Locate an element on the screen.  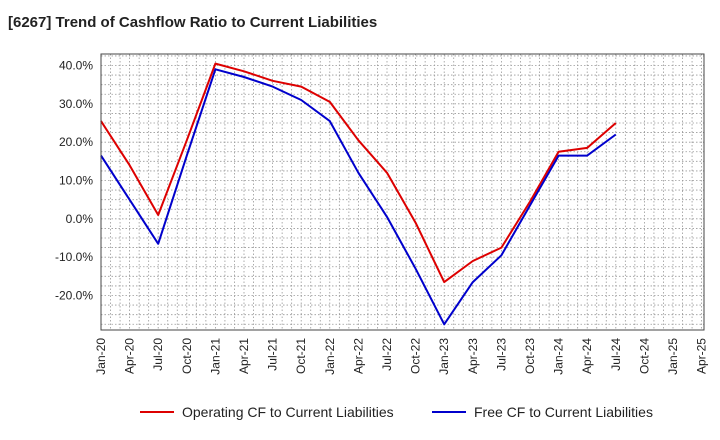
x-tick-label: Oct-22 is located at coordinates (416, 356).